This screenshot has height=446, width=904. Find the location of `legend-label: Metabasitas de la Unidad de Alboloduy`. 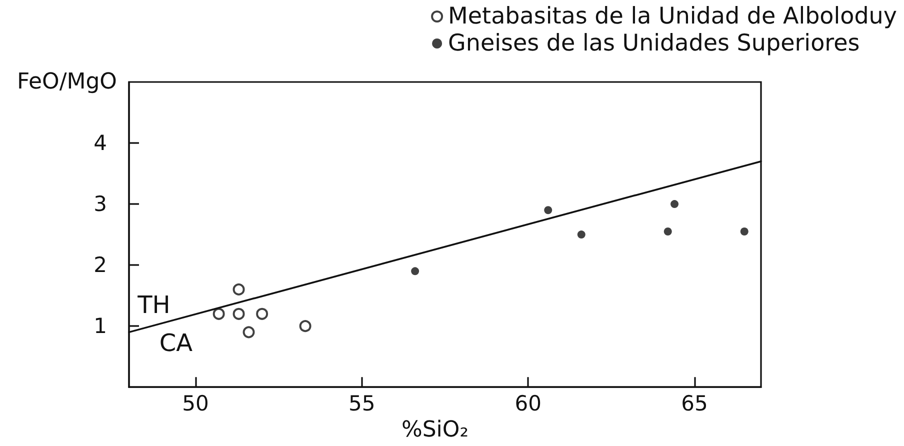

legend-label: Metabasitas de la Unidad de Alboloduy is located at coordinates (673, 17).